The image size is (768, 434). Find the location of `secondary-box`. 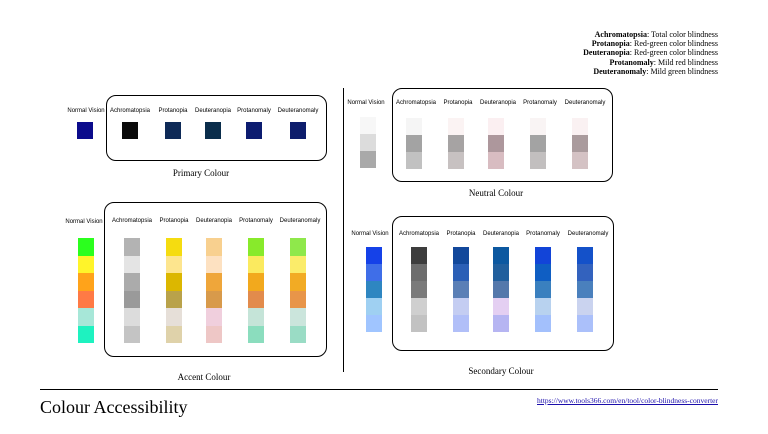

secondary-box is located at coordinates (503, 283).